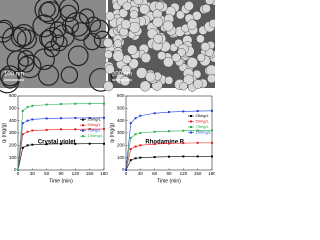 The height and width of the screenshot is (240, 320). Describe the element at coordinates (60, 157) in the screenshot. I see `series-line` at that location.